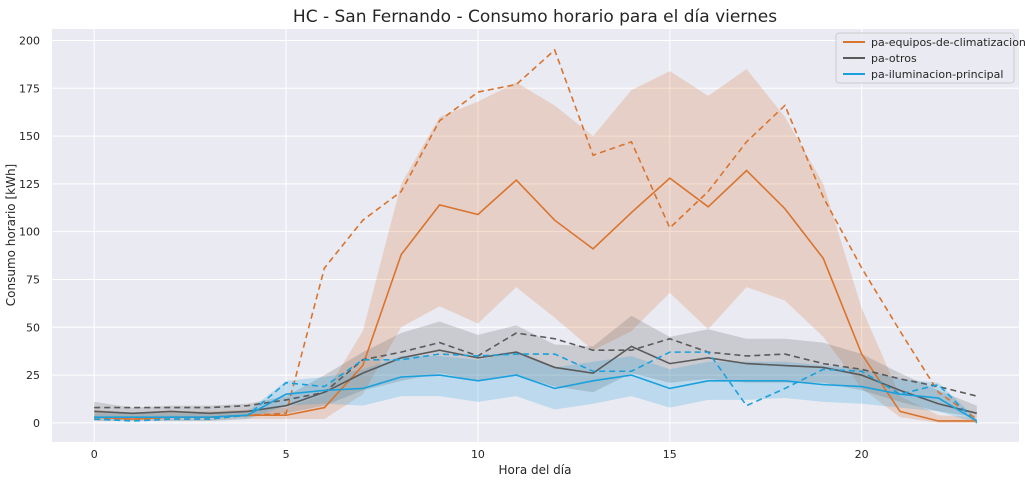 This screenshot has height=487, width=1025. Describe the element at coordinates (36, 423) in the screenshot. I see `y-tick-label: 0` at that location.